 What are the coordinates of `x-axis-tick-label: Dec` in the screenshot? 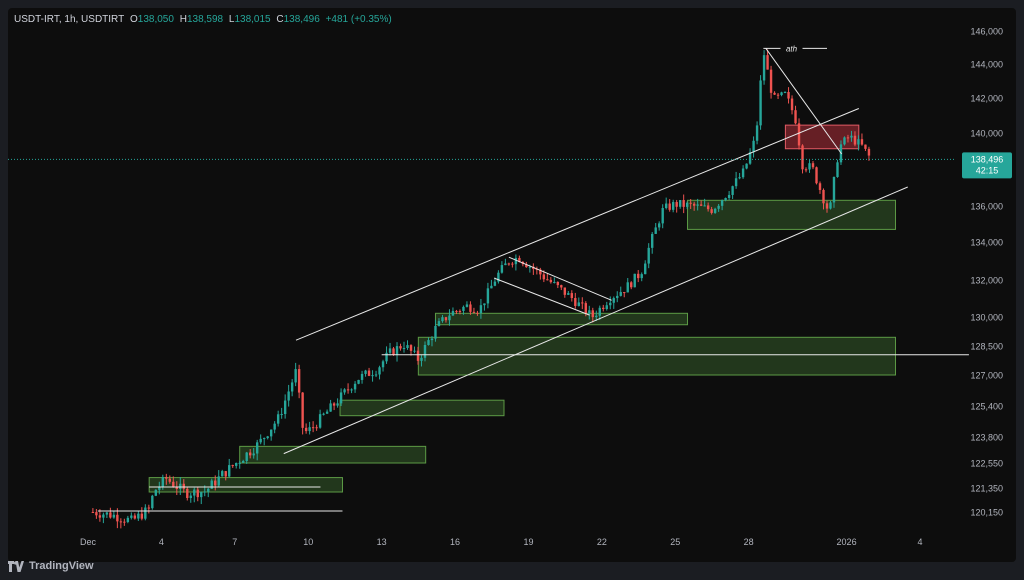 It's located at (88, 542).